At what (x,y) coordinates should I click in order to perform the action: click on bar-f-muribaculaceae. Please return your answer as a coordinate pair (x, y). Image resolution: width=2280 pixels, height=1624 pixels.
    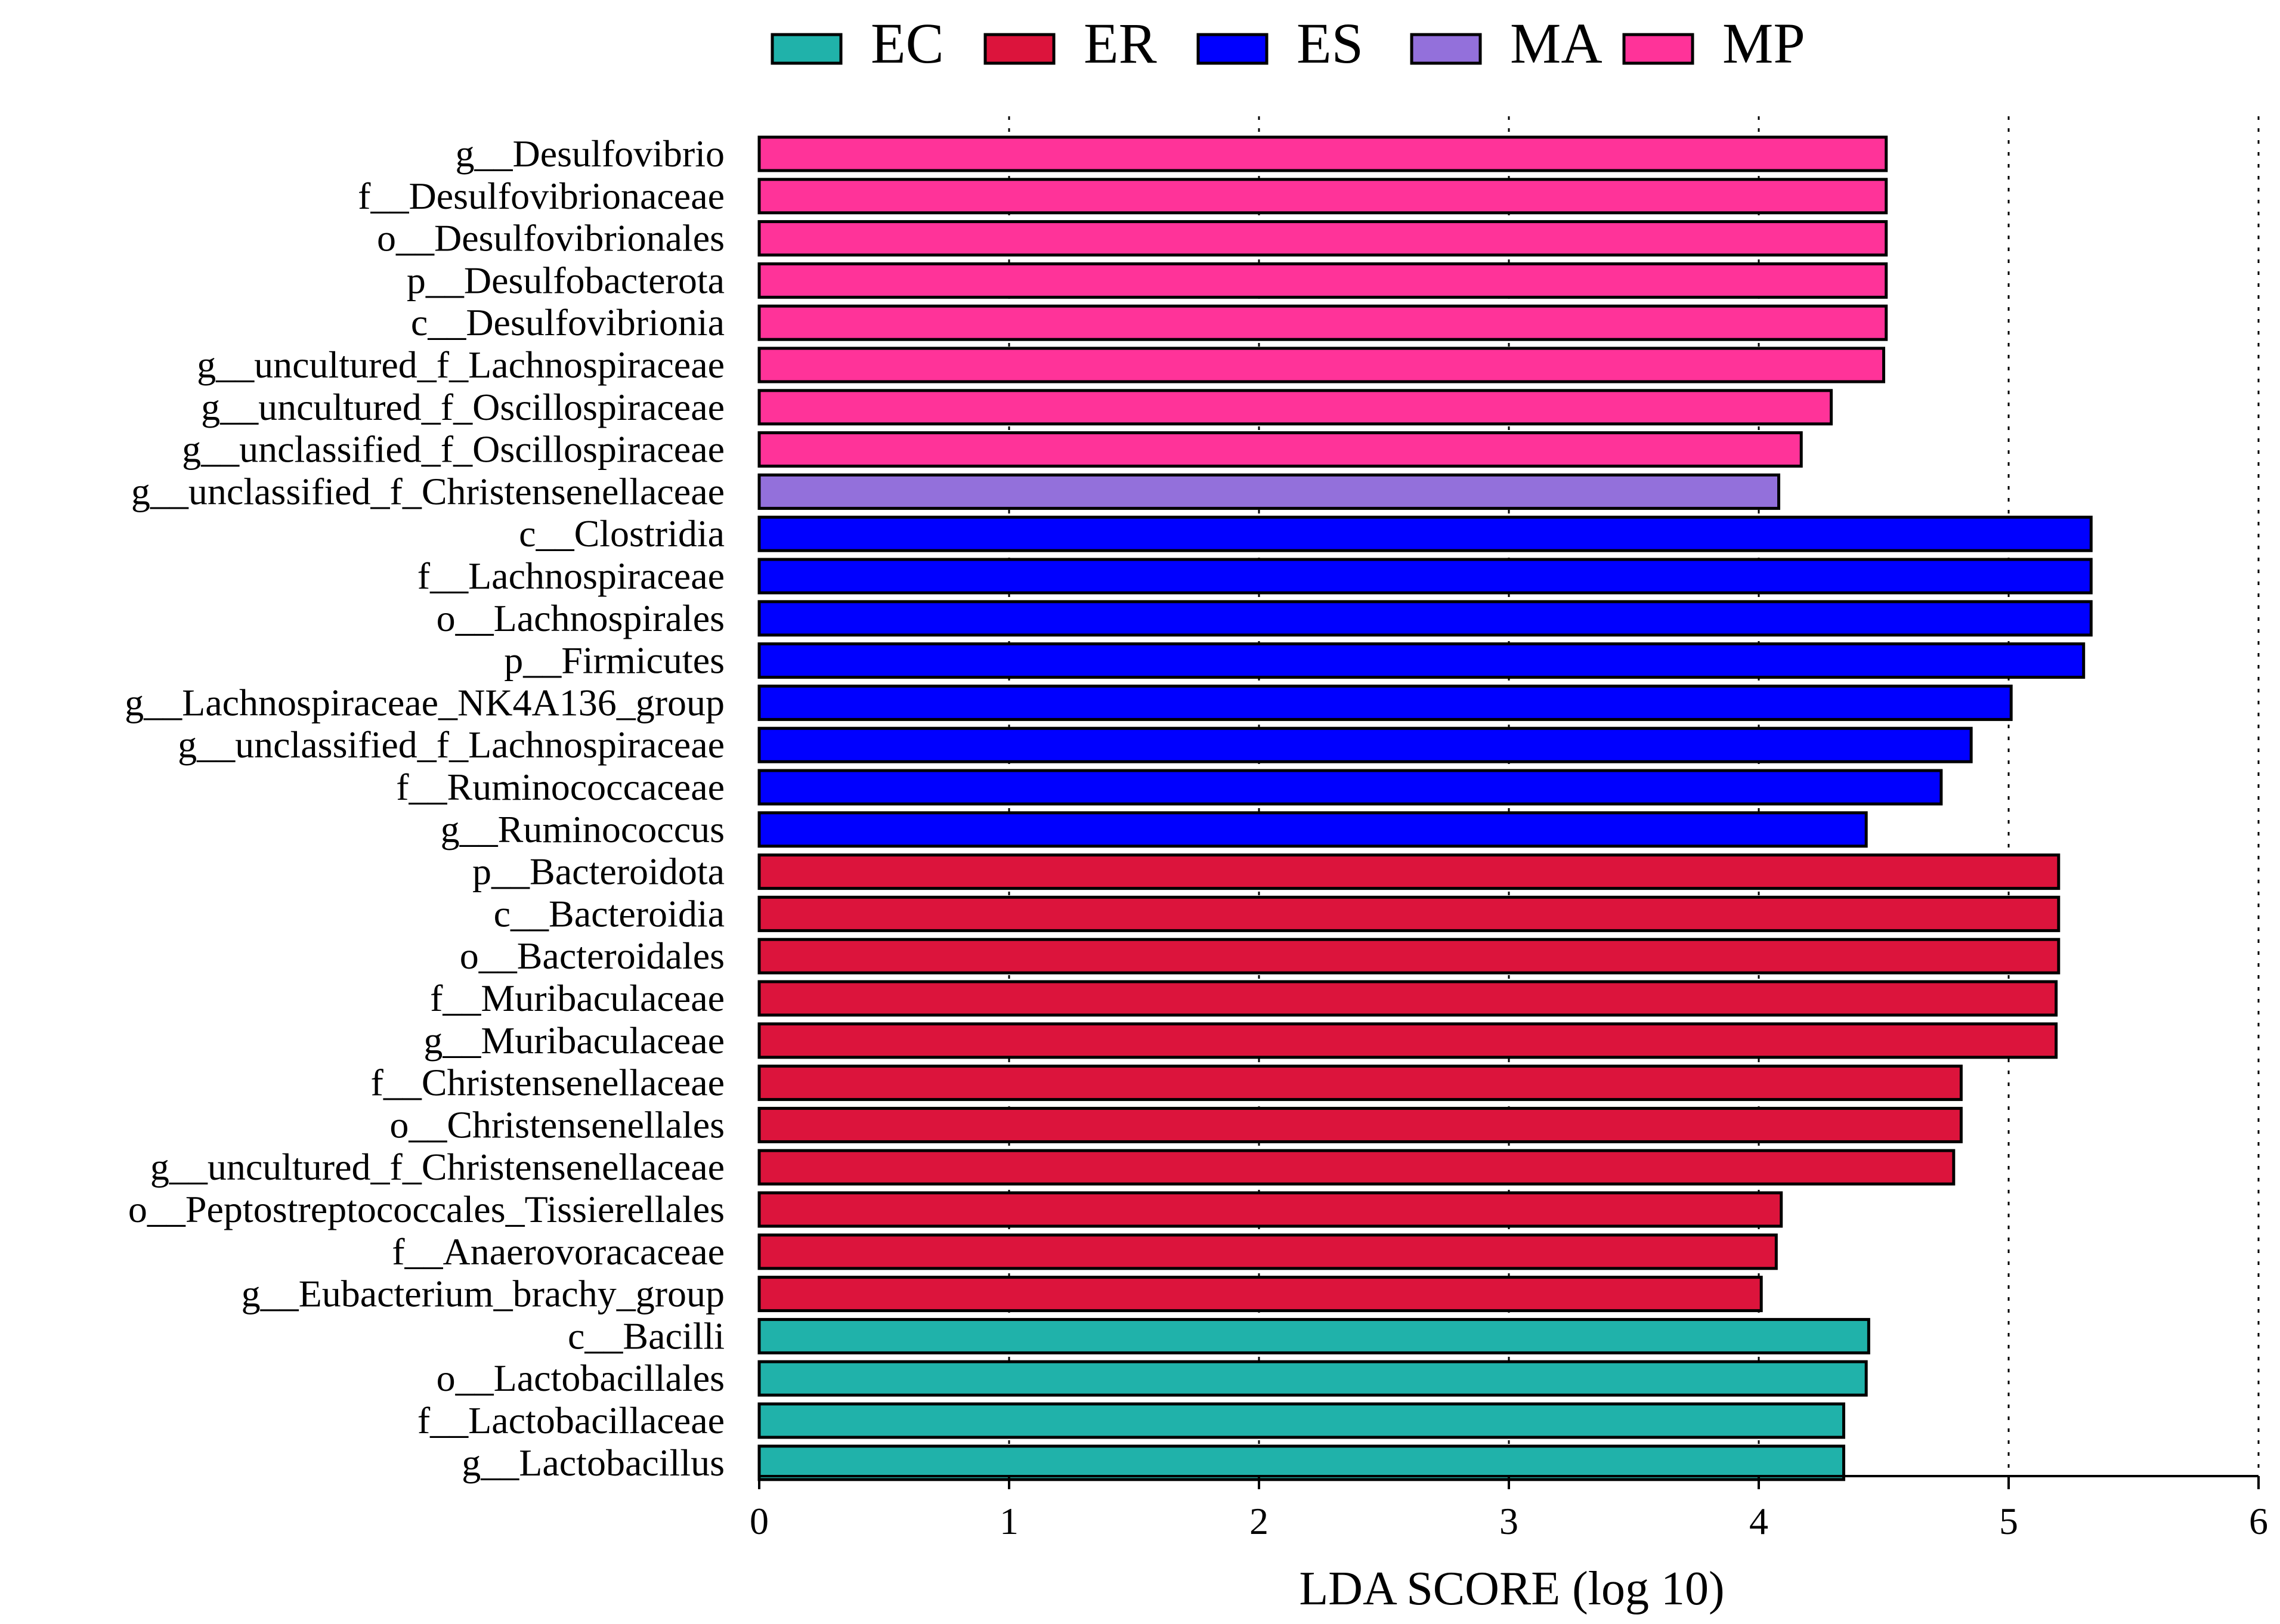
    Looking at the image, I should click on (1407, 998).